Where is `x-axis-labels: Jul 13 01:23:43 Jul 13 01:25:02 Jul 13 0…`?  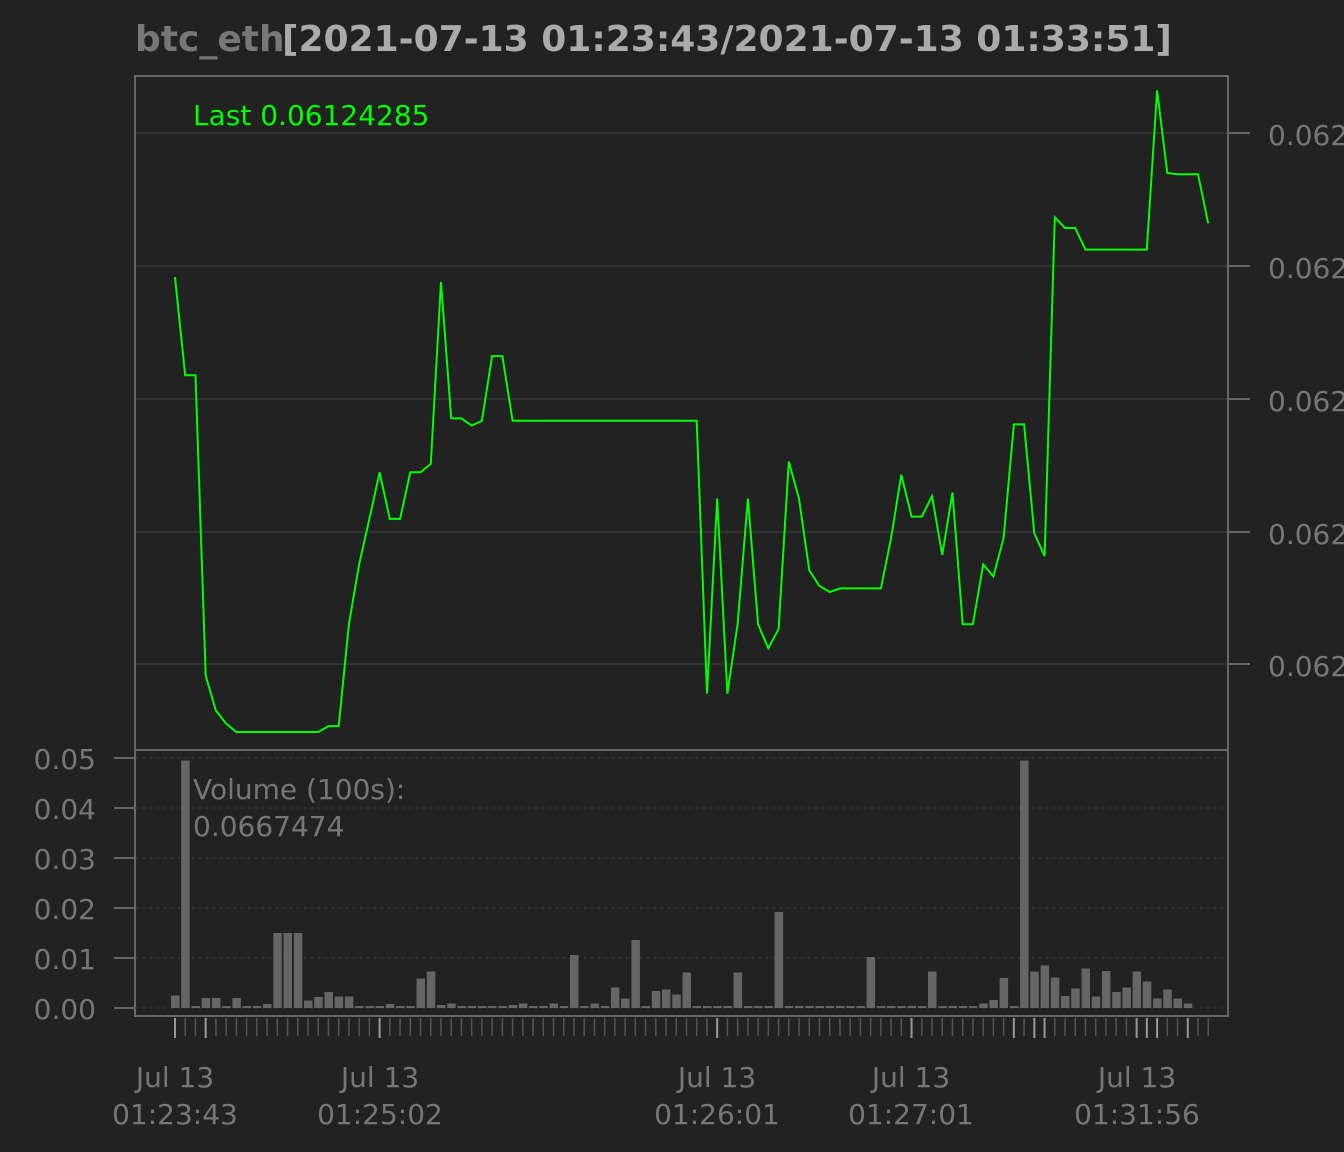 x-axis-labels: Jul 13 01:23:43 Jul 13 01:25:02 Jul 13 0… is located at coordinates (656, 1096).